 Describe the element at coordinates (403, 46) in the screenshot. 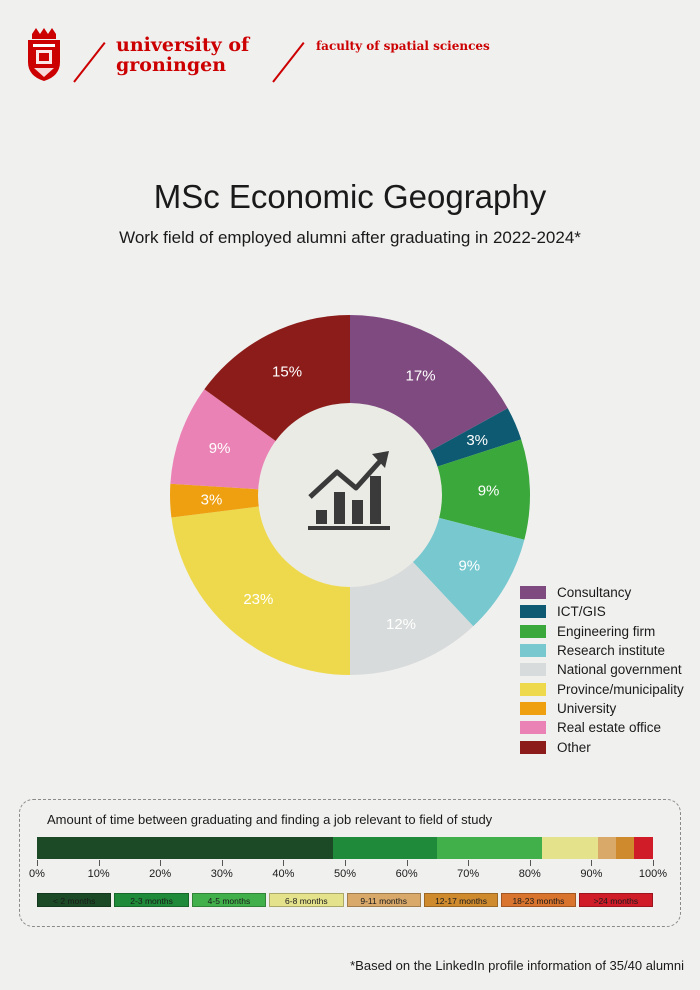

I see `faculty-name: faculty of spatial sciences` at that location.